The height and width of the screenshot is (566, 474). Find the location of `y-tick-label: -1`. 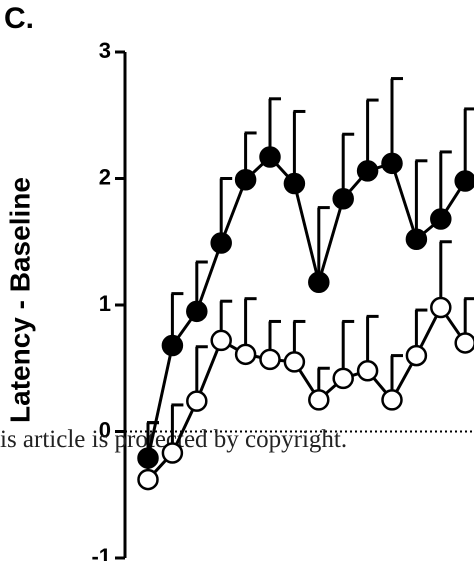

y-tick-label: -1 is located at coordinates (101, 552).